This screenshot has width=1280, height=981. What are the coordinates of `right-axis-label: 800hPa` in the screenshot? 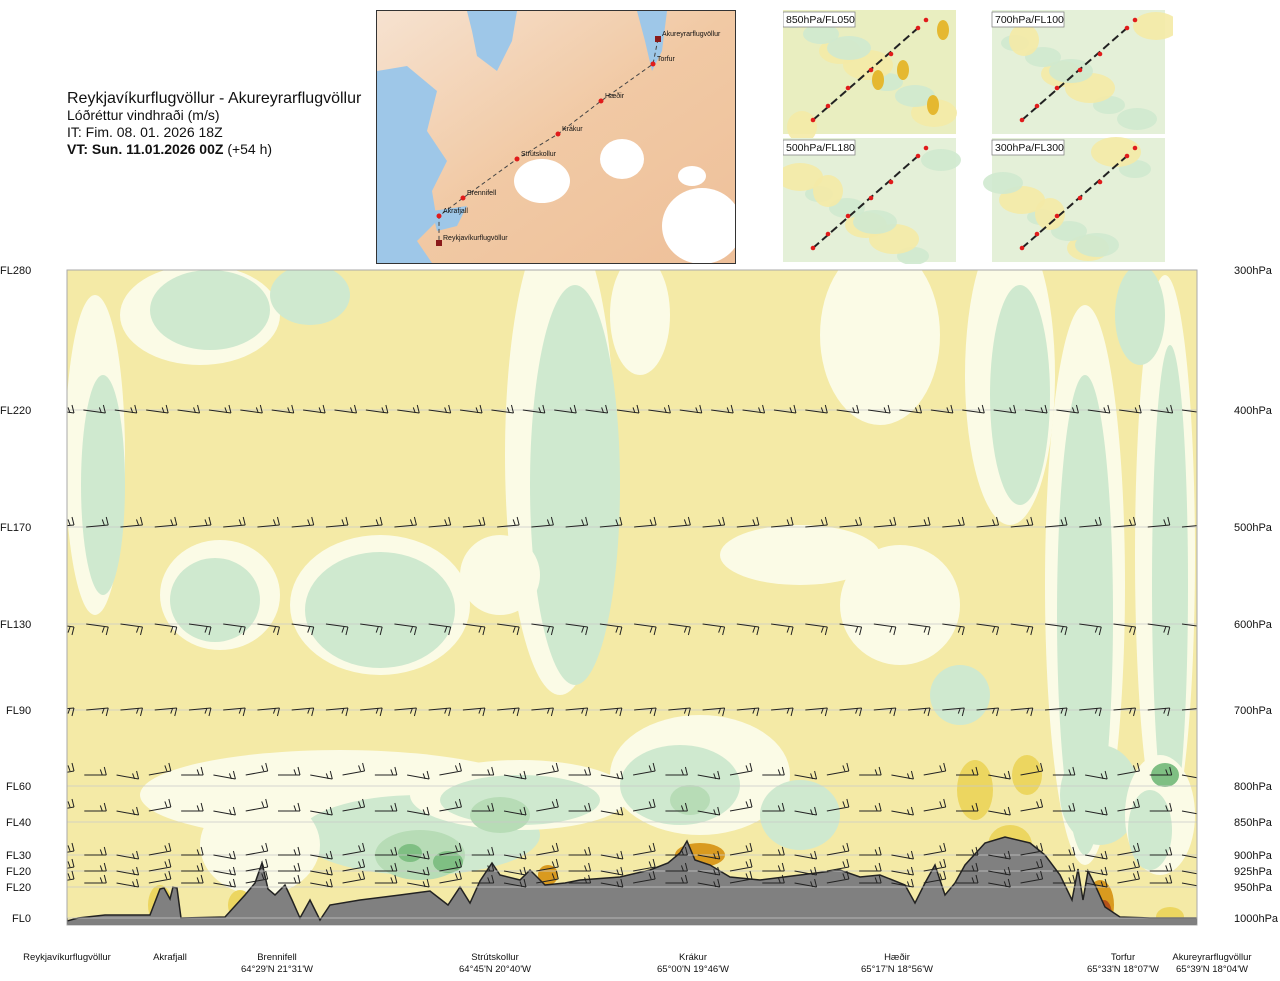 It's located at (1253, 787).